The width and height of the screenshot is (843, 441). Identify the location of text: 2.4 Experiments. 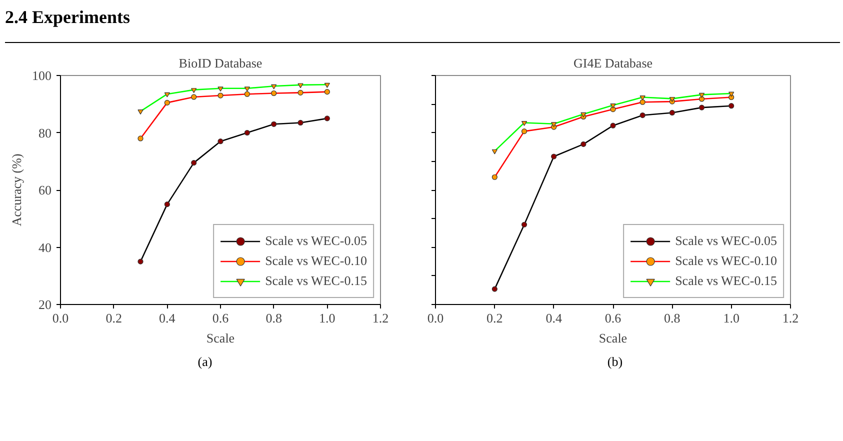
(67, 17).